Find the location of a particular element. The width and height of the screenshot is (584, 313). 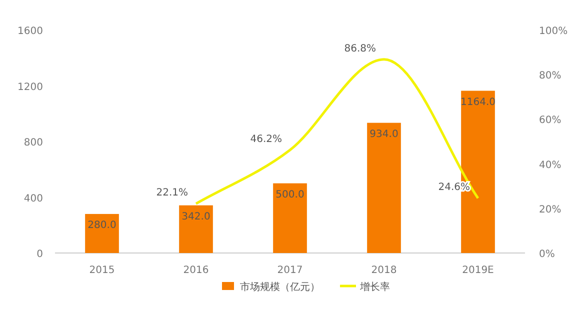

x-tick-label: 2018 is located at coordinates (384, 270).